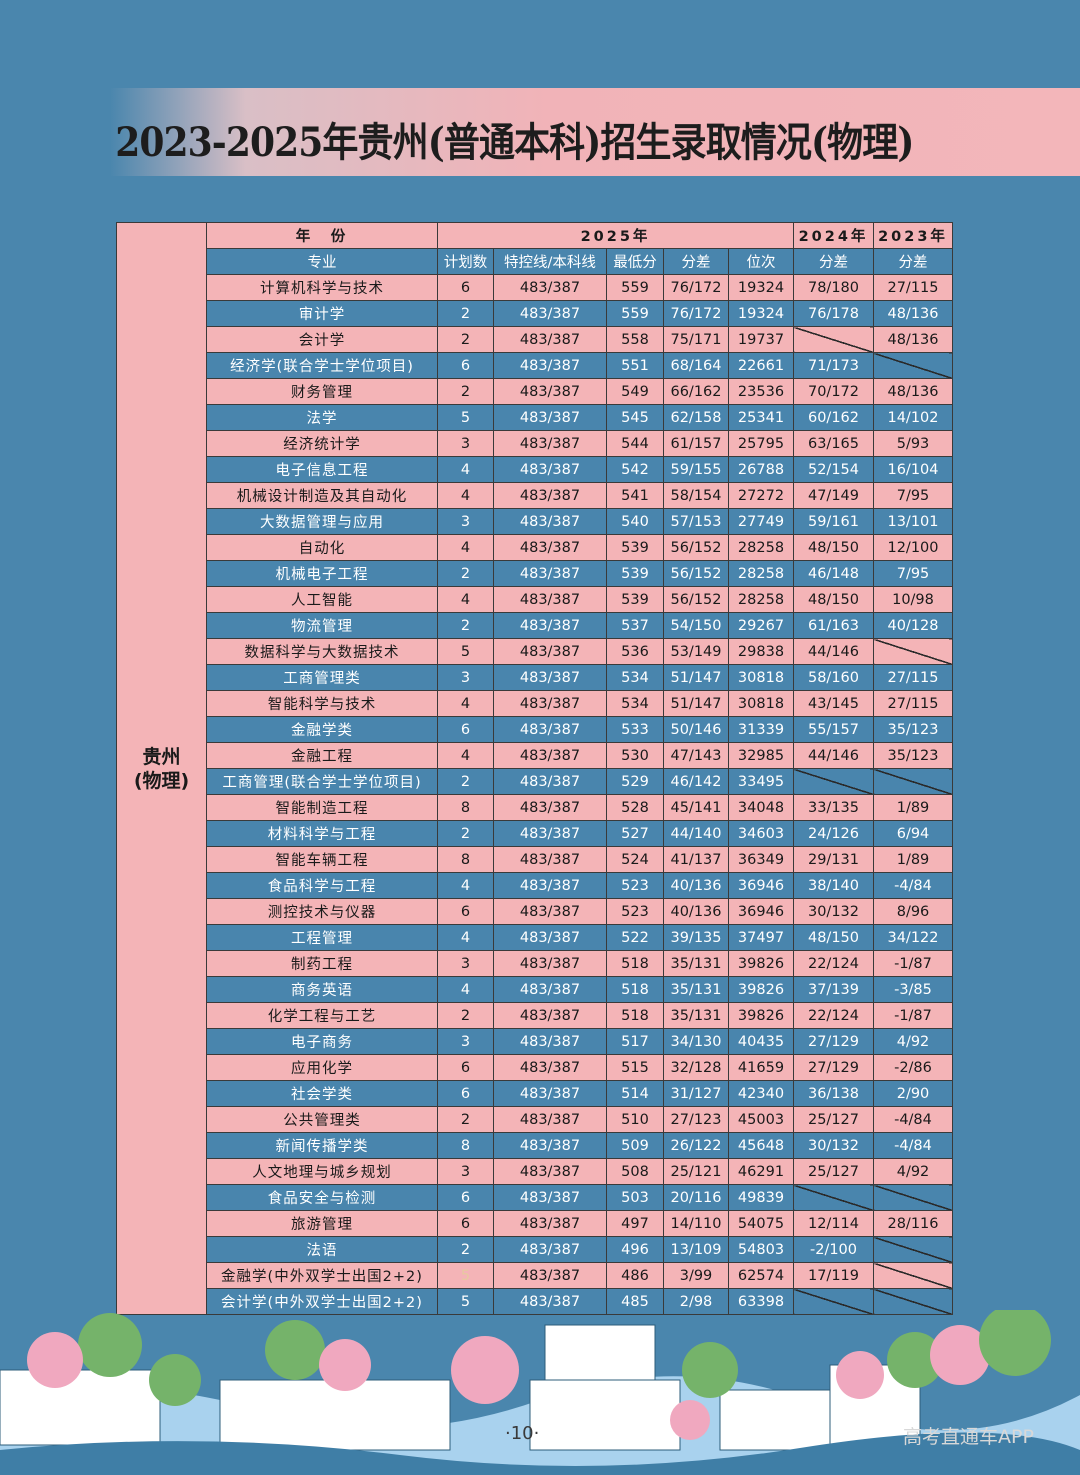  I want to click on diff-2024-cell: 58/160, so click(833, 677).